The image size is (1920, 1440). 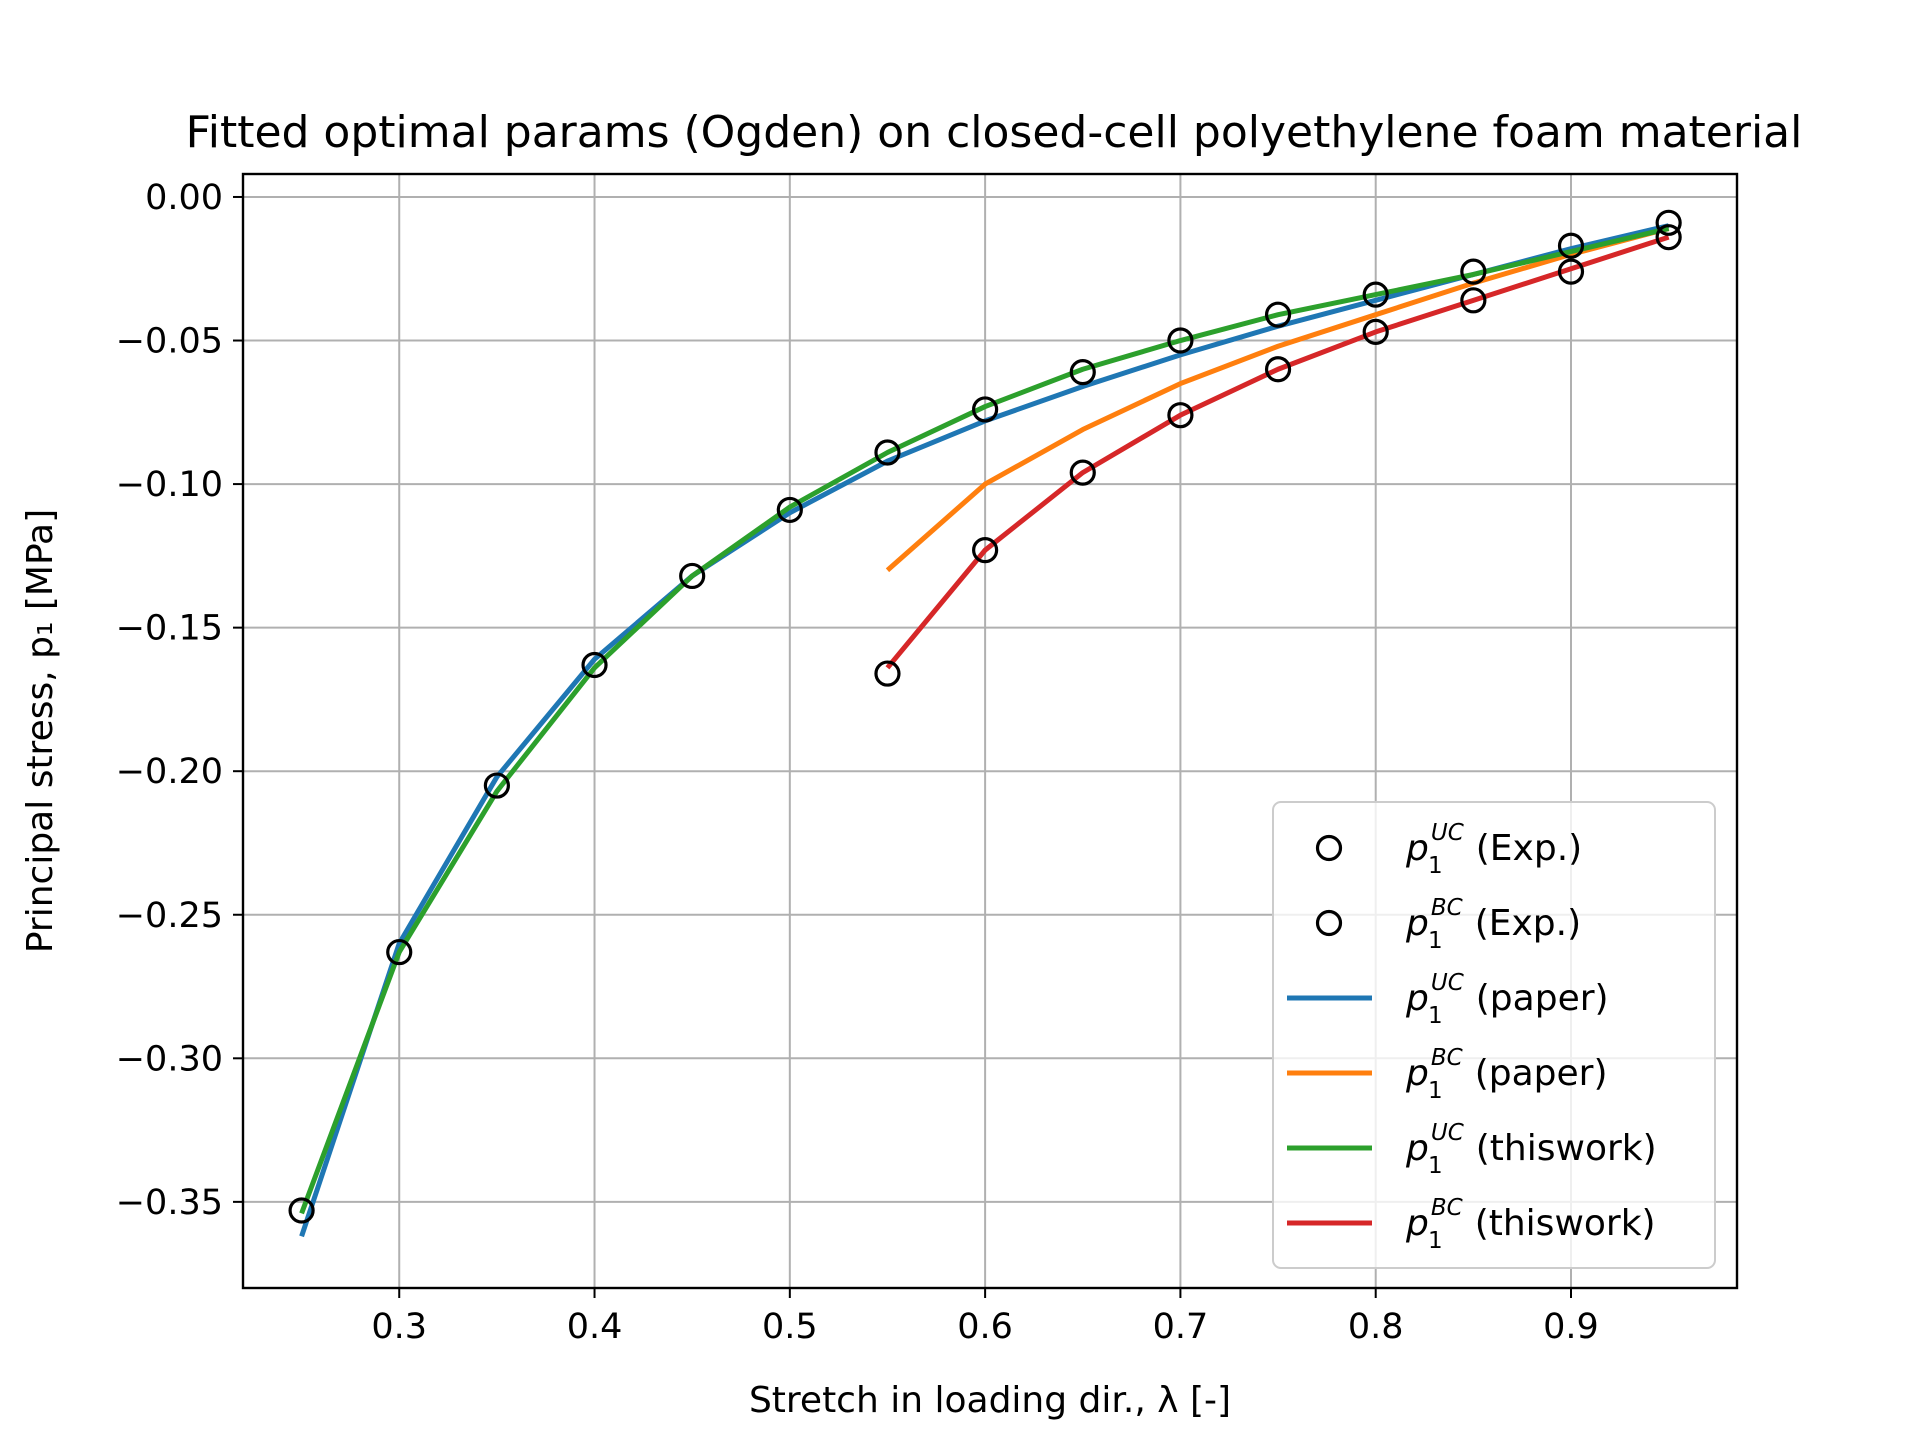 I want to click on legend-entry: pUC (thiswork) 1, so click(x=1472, y=1149).